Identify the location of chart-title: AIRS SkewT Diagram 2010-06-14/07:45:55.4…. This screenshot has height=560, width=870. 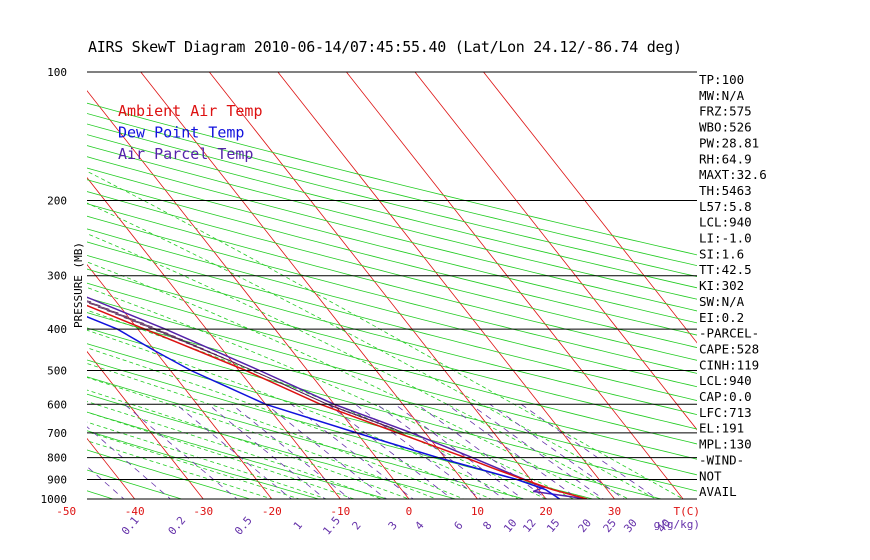
(385, 47).